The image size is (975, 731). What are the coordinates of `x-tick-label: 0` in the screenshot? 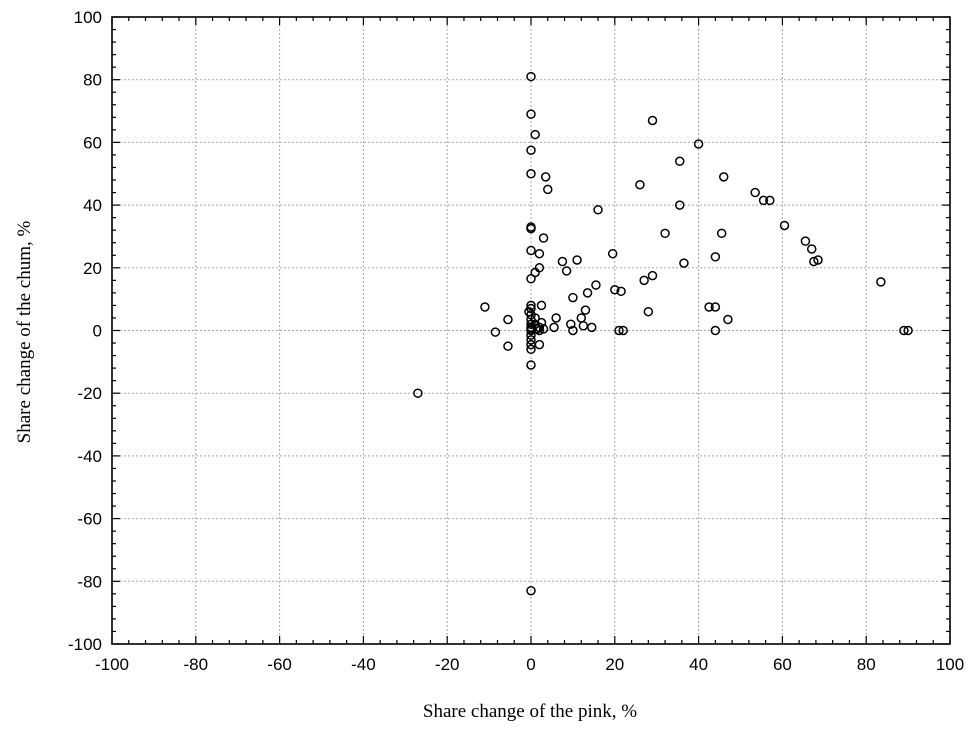 It's located at (530, 664).